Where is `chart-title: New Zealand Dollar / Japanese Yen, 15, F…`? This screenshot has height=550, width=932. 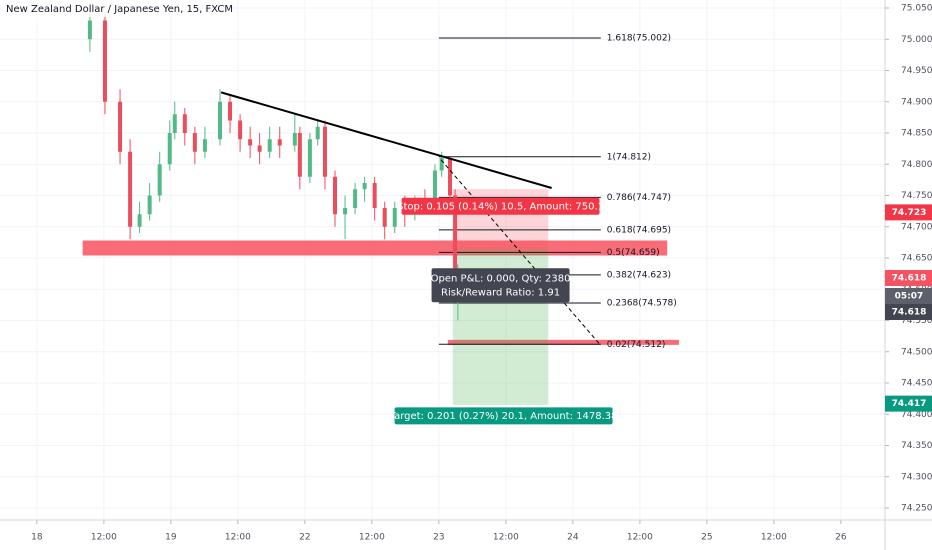
chart-title: New Zealand Dollar / Japanese Yen, 15, F… is located at coordinates (119, 9).